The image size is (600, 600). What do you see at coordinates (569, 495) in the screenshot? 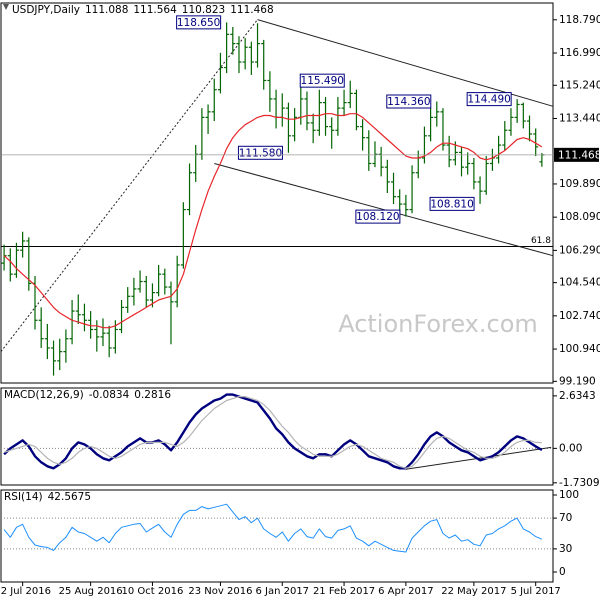
I see `y-tick-label: 100` at bounding box center [569, 495].